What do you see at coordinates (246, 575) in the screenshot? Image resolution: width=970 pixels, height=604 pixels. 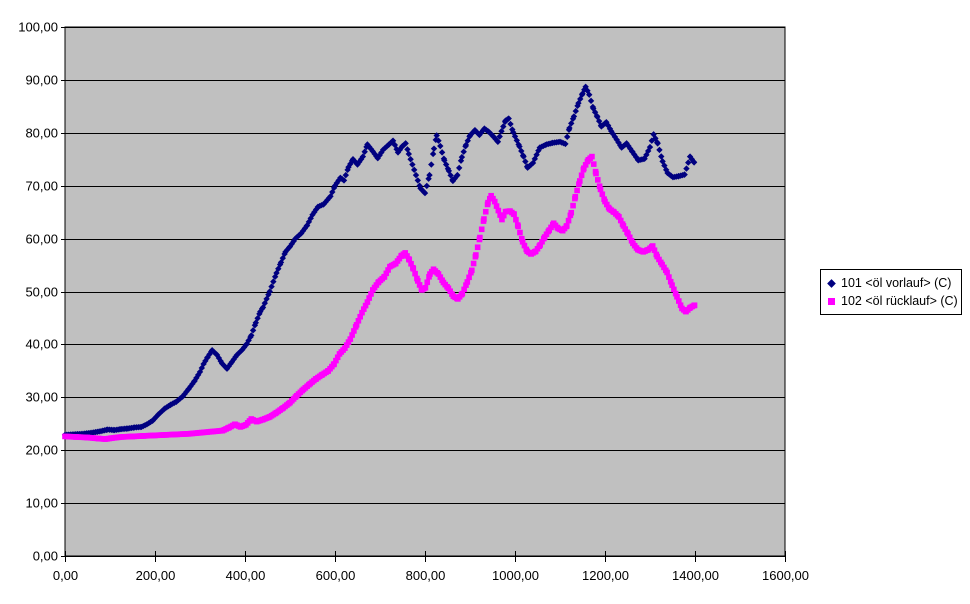 I see `x-tick-label: 400,00` at bounding box center [246, 575].